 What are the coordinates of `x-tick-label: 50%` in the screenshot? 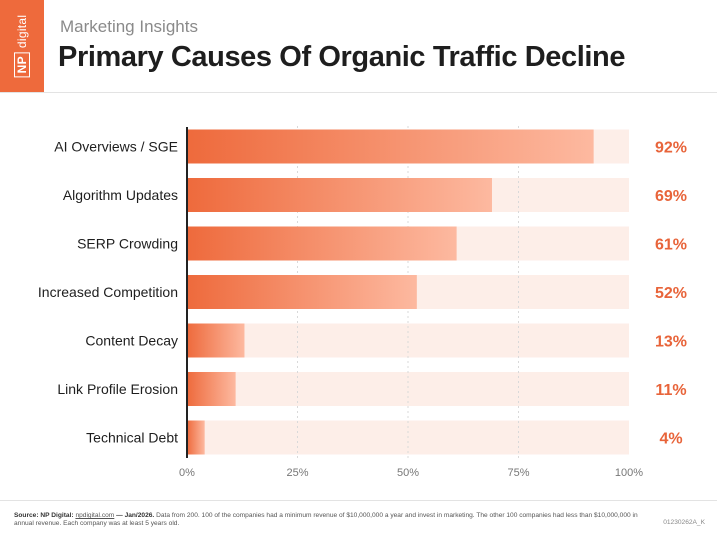 It's located at (408, 473).